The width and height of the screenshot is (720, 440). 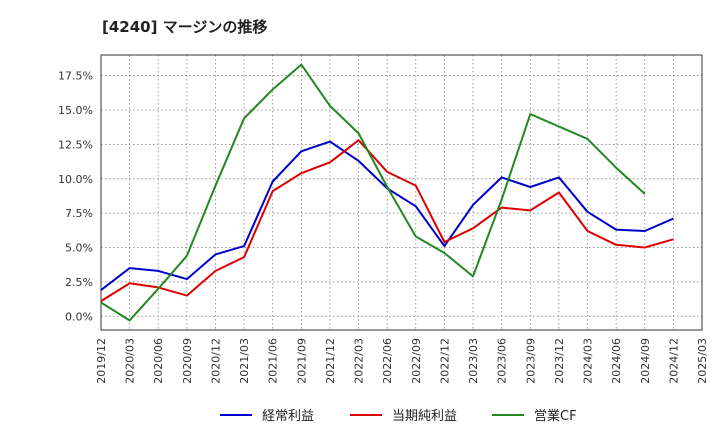 What do you see at coordinates (75, 197) in the screenshot?
I see `y-axis: 0.0% 2.5% 5.0% 7.5% 10.0% 12.5% 15.0% 17.5%` at bounding box center [75, 197].